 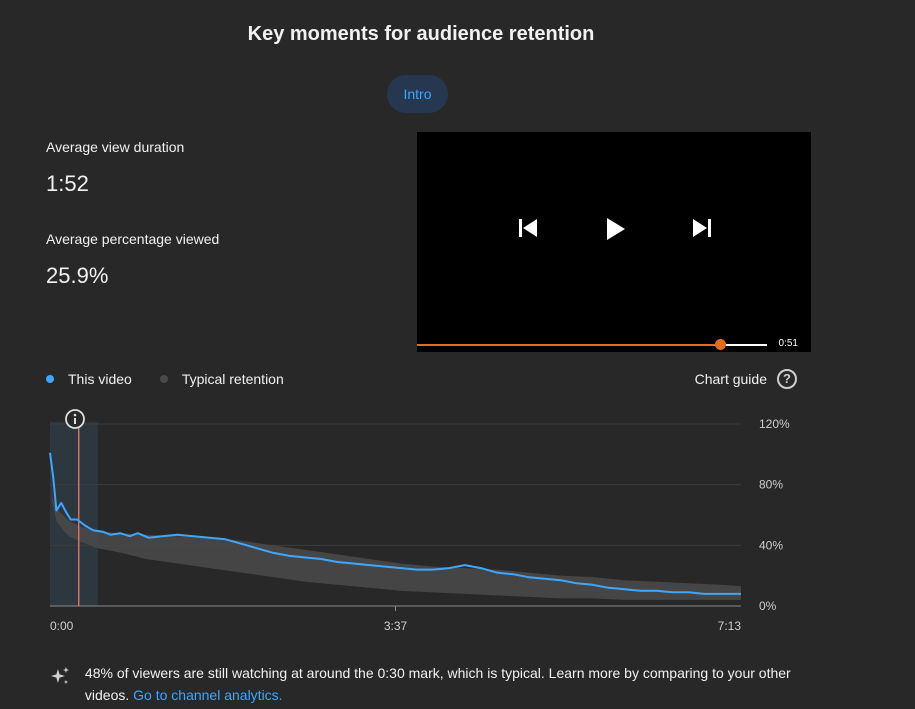 What do you see at coordinates (568, 345) in the screenshot?
I see `player-progress-fill` at bounding box center [568, 345].